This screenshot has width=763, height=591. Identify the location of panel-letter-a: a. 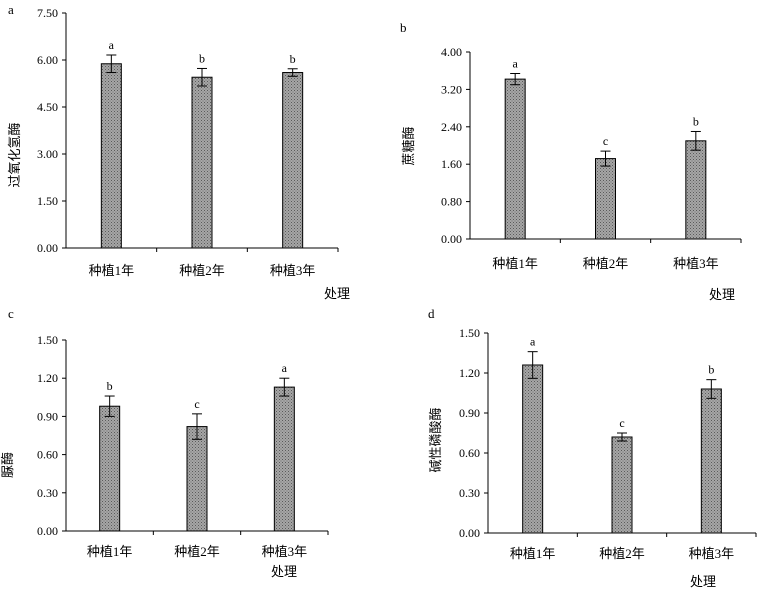
(11, 9).